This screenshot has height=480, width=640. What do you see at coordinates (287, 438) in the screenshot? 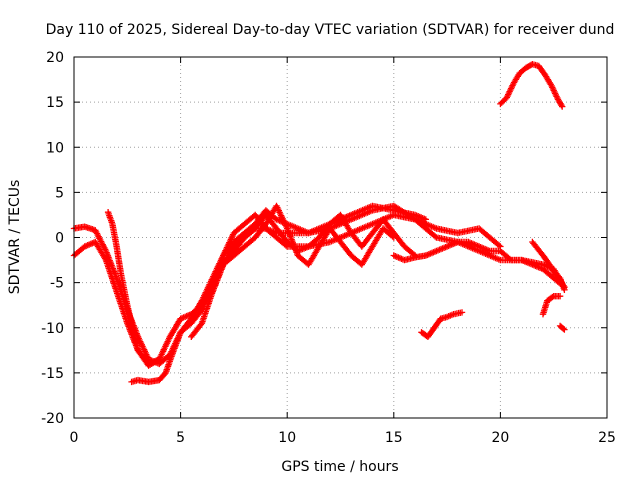
I see `x-tick-label: 10` at bounding box center [287, 438].